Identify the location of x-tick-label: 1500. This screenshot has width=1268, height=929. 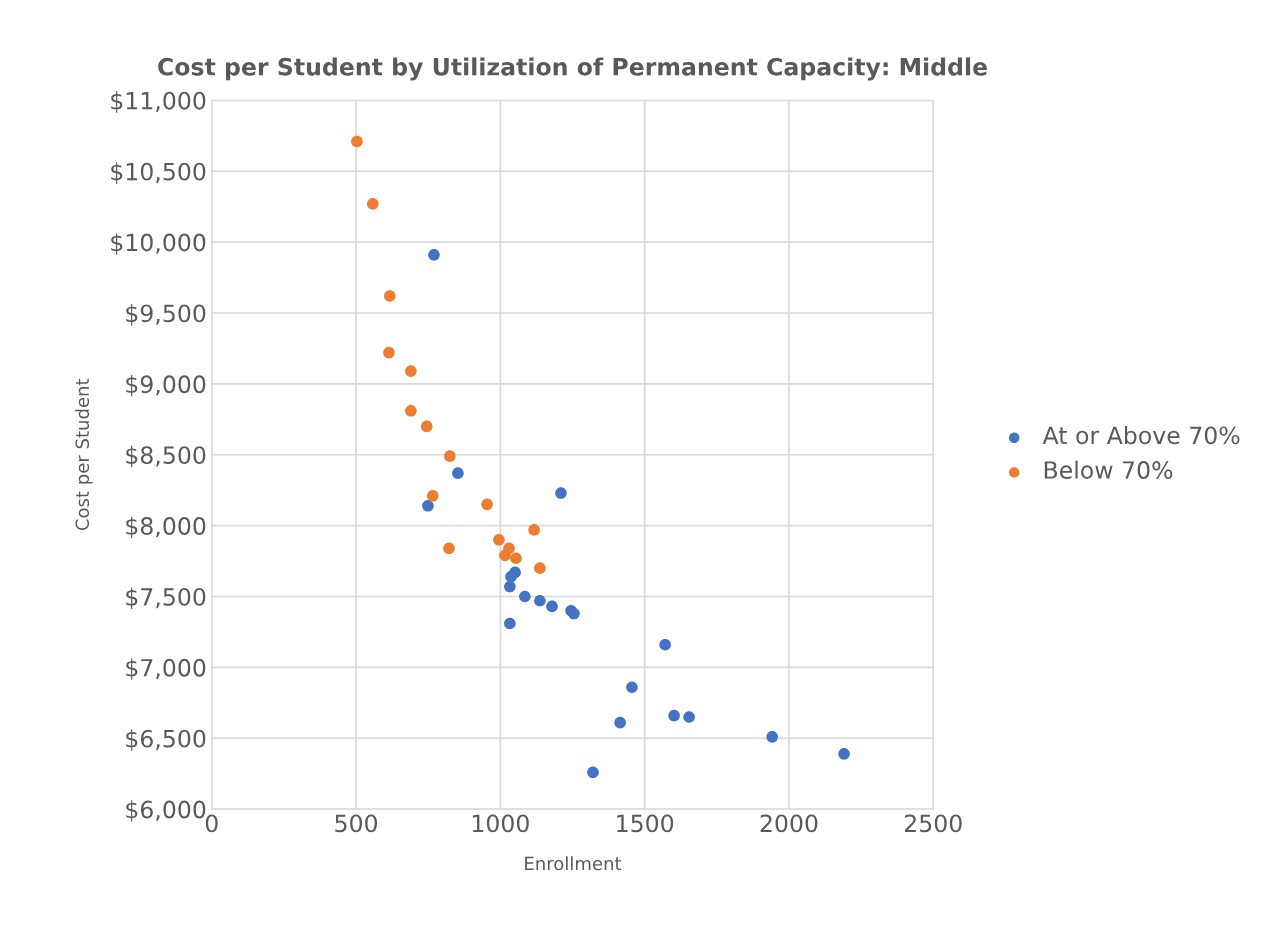
(645, 823).